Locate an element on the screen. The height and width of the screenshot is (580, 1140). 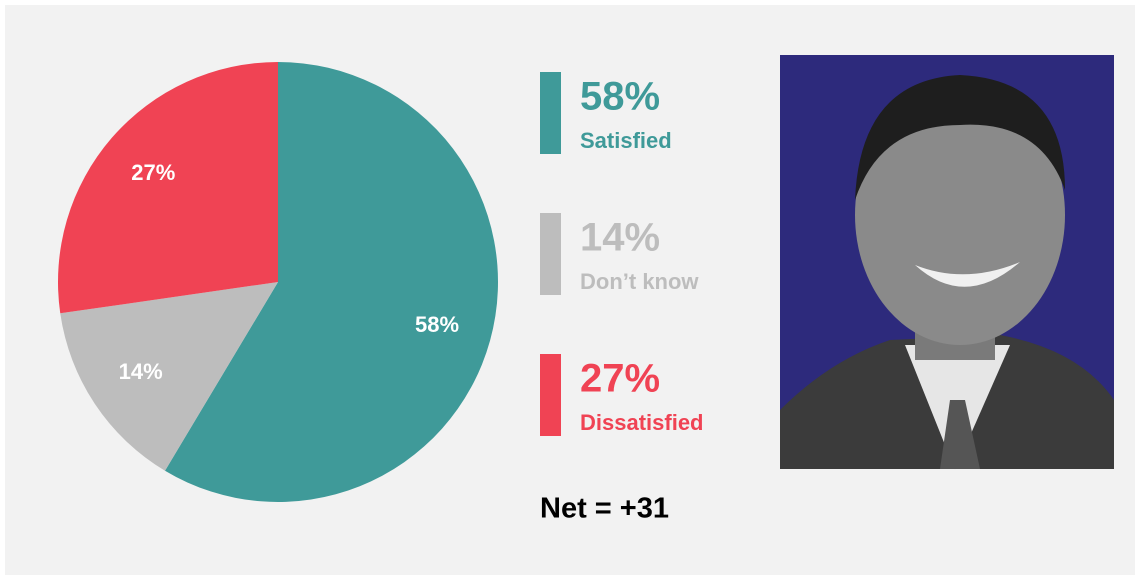
photo-tie is located at coordinates (960, 434).